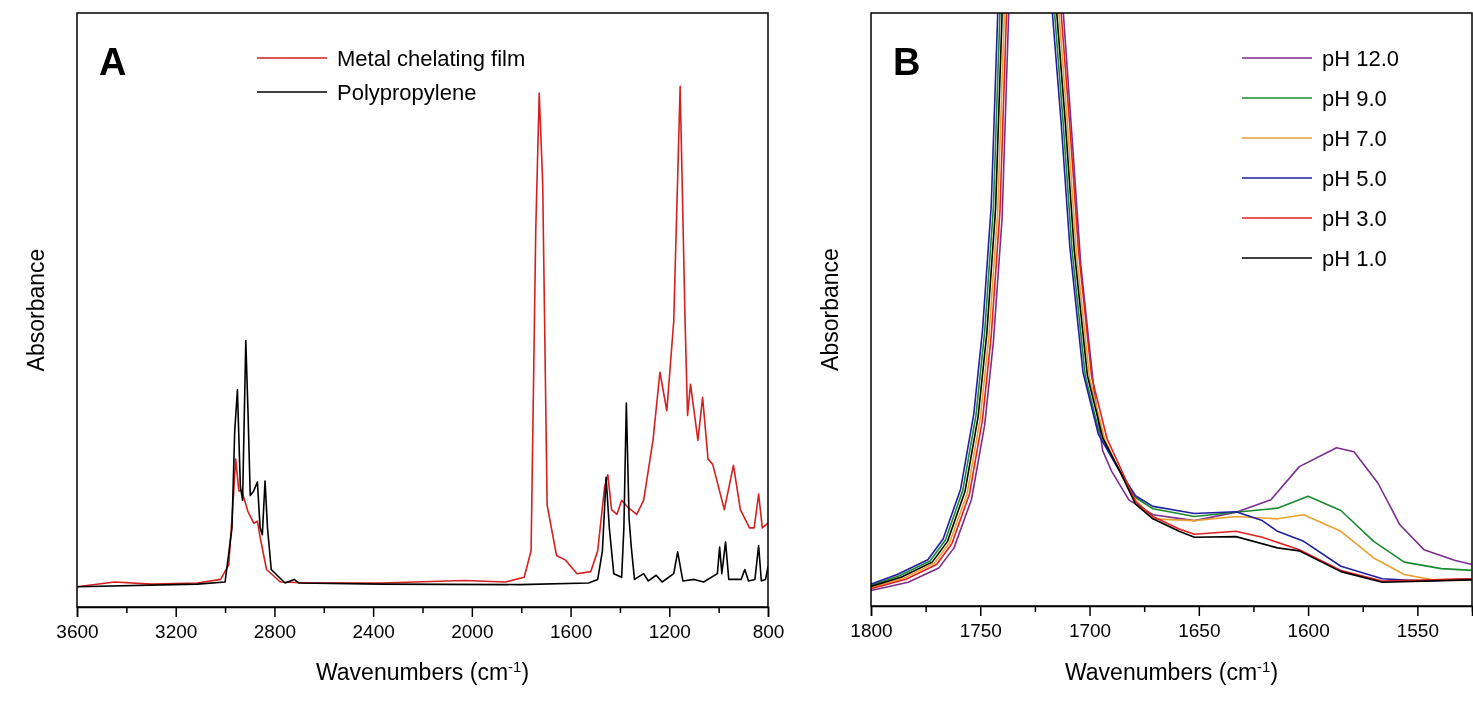 The height and width of the screenshot is (706, 1473). Describe the element at coordinates (472, 632) in the screenshot. I see `x-tick-label: 2000` at that location.